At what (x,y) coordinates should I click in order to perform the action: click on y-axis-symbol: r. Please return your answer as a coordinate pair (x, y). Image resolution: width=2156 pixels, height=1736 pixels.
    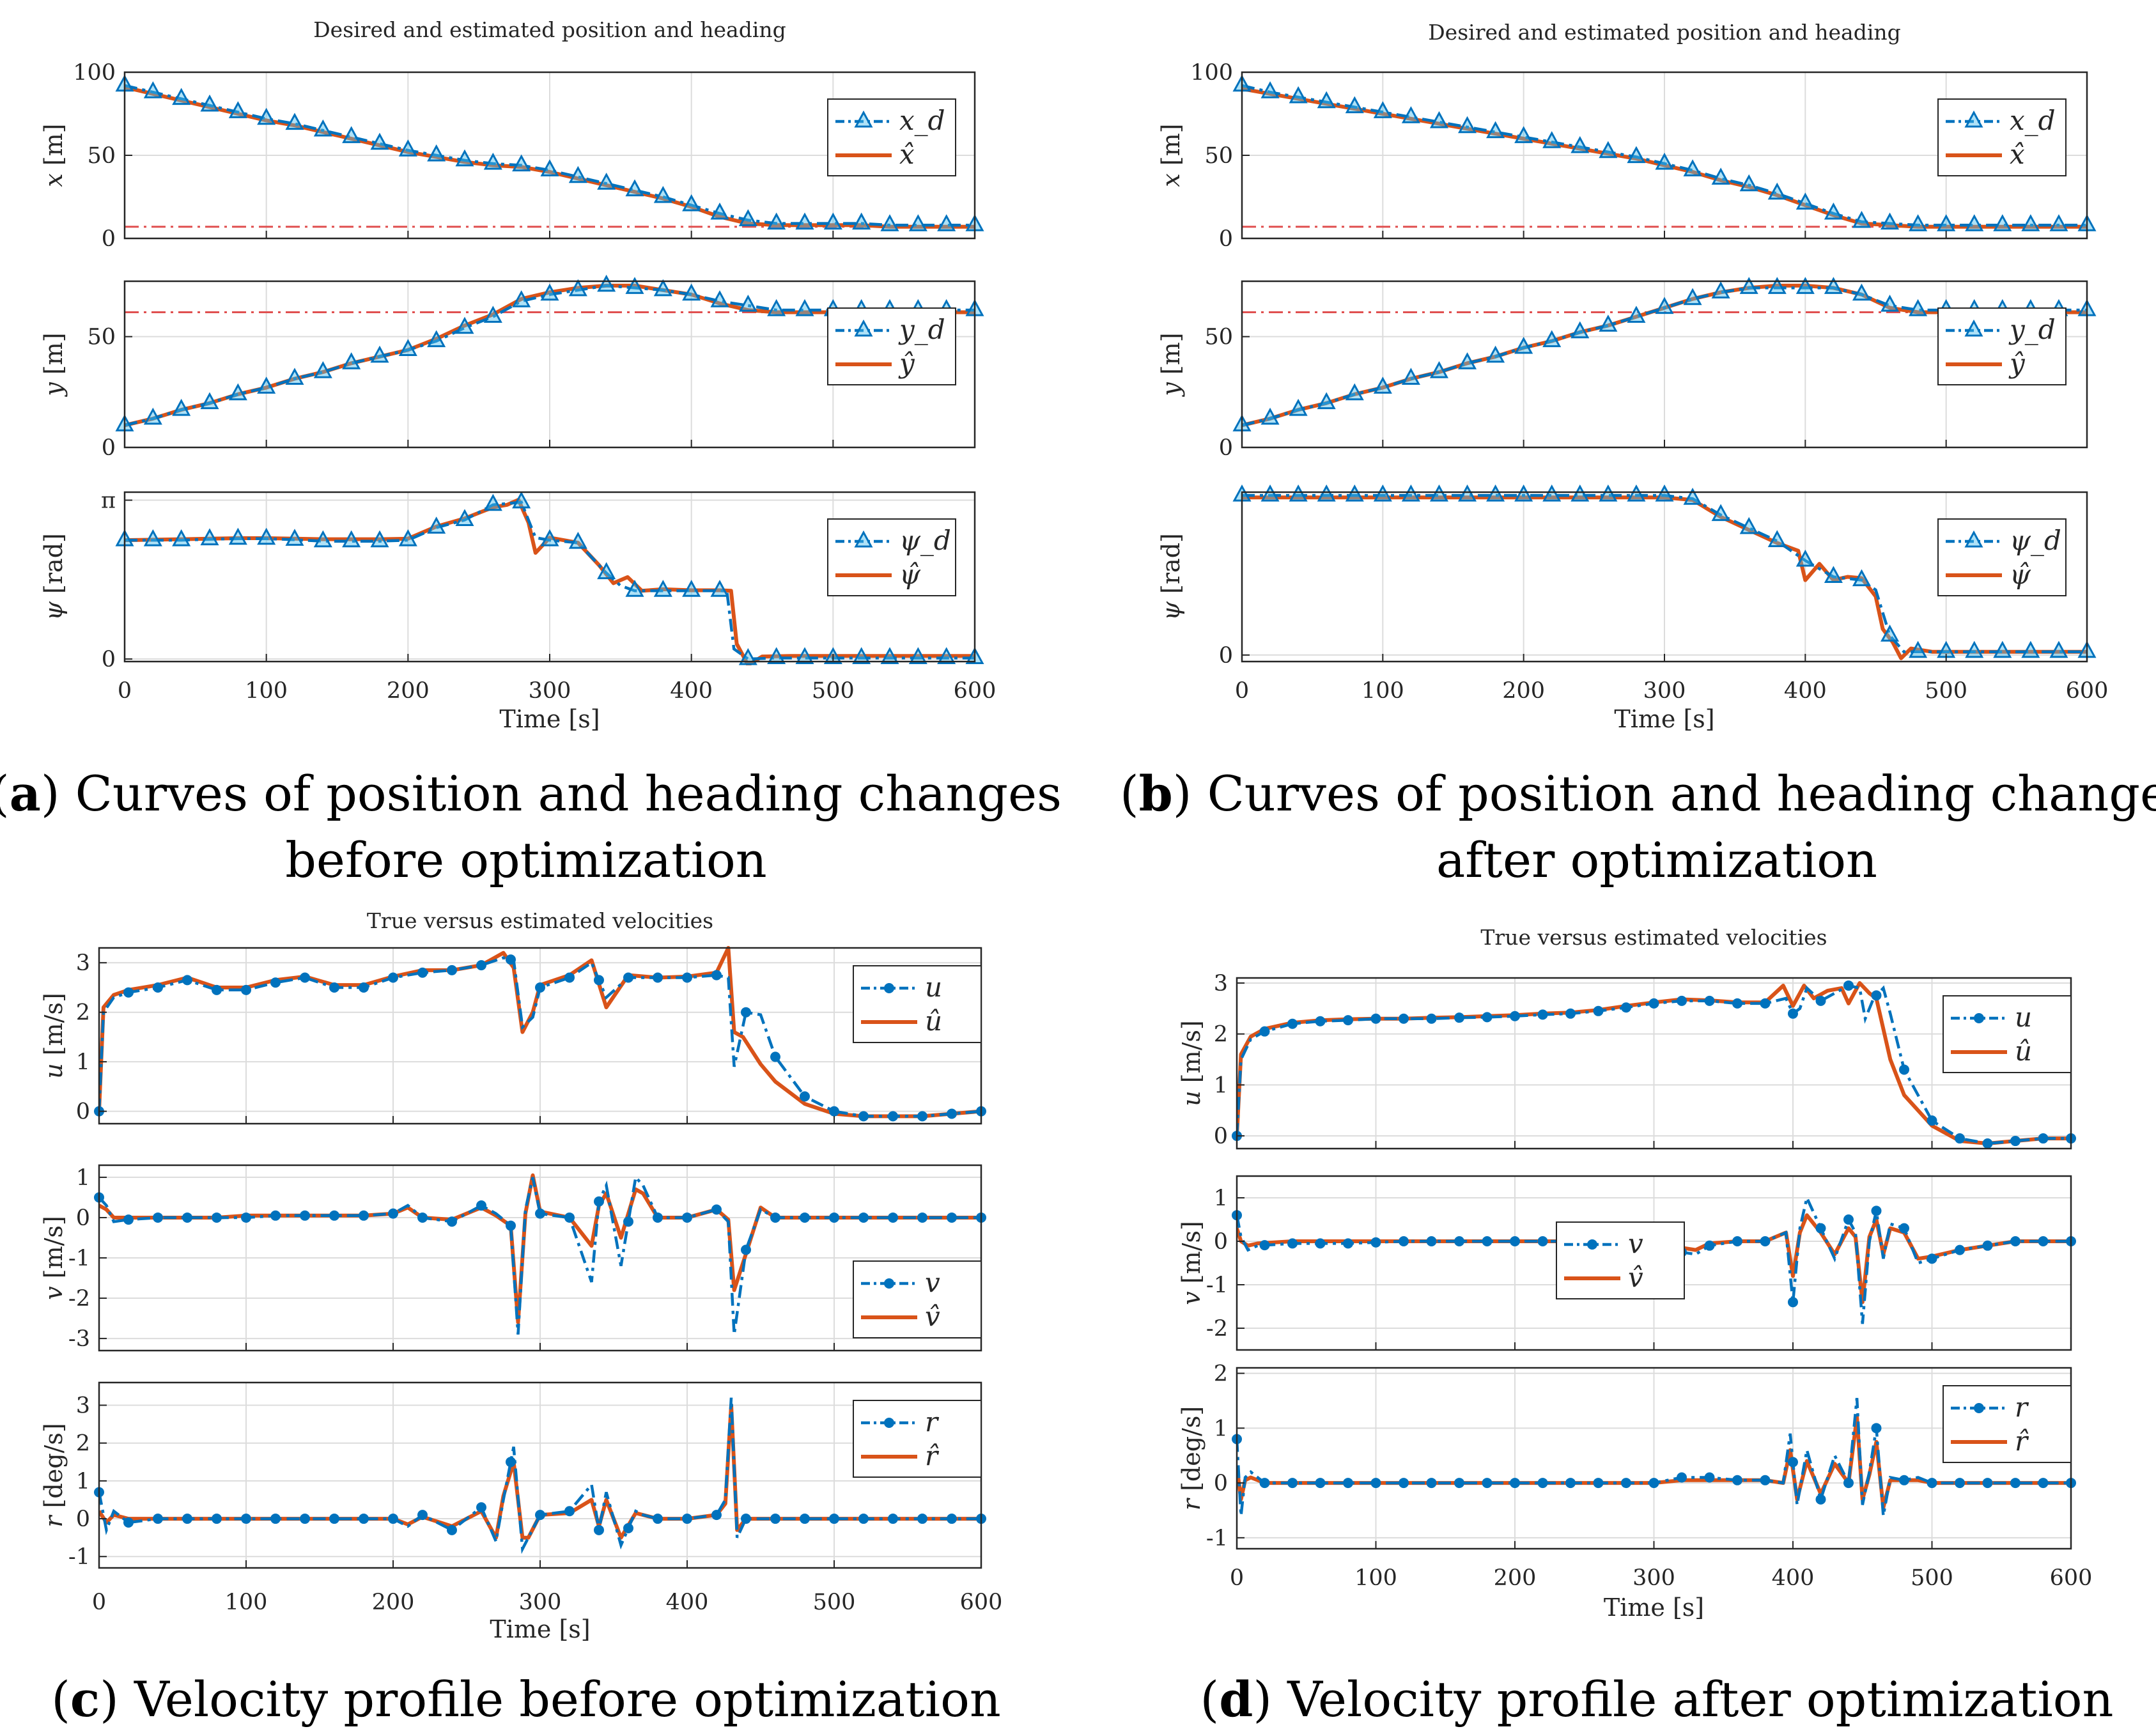
    Looking at the image, I should click on (54, 1517).